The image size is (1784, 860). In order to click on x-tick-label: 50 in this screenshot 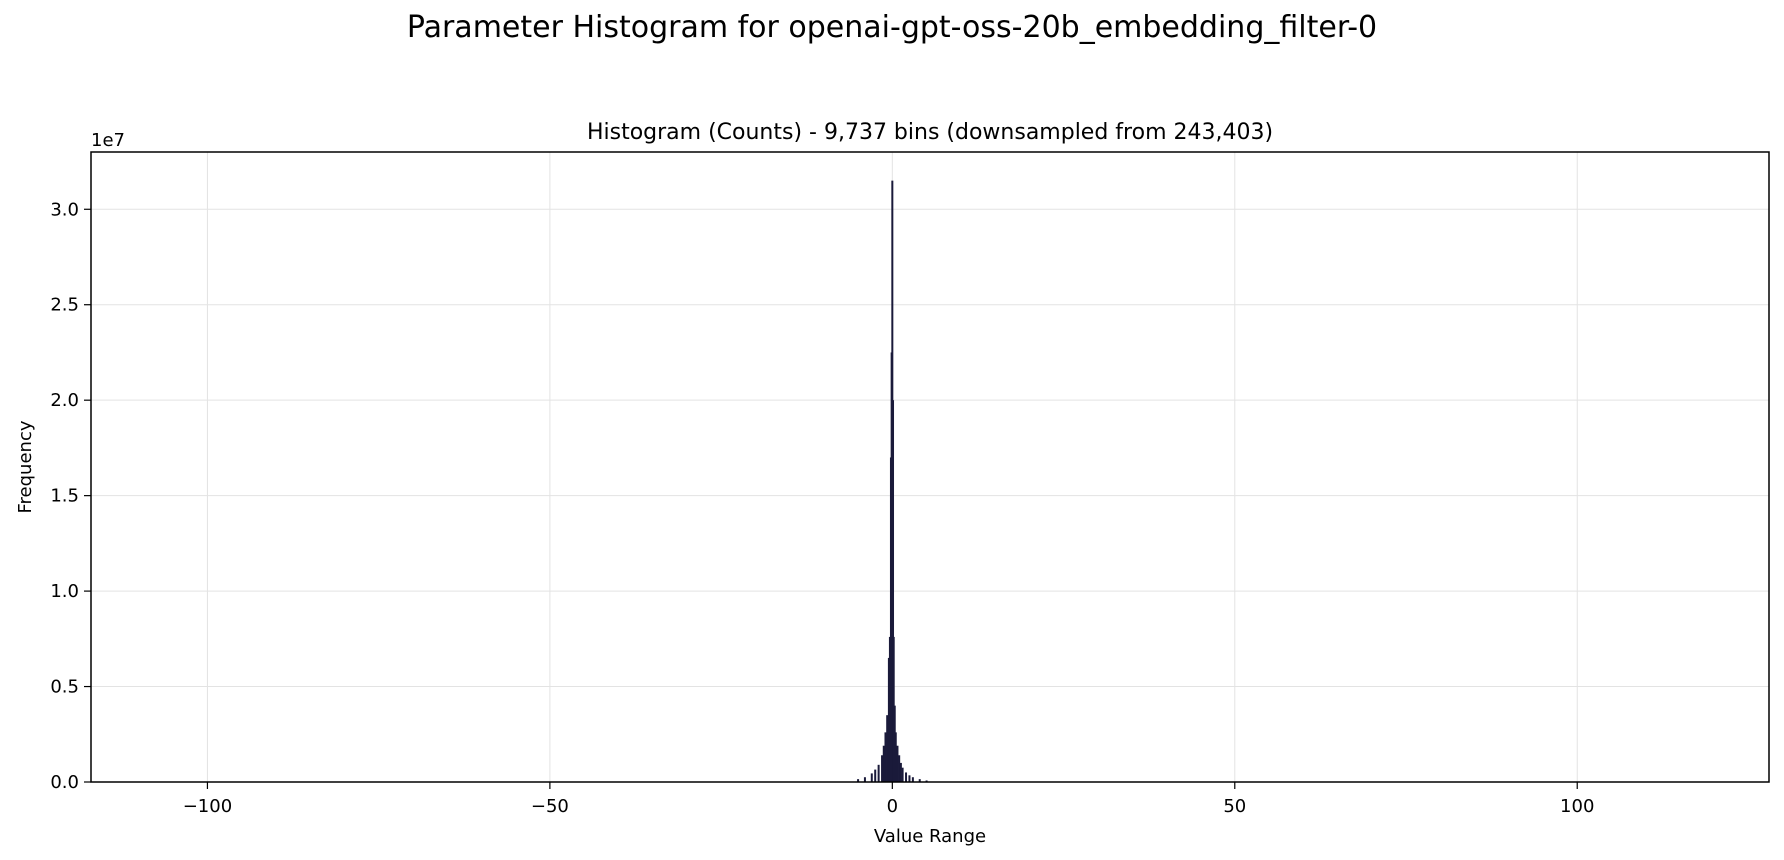, I will do `click(1234, 806)`.